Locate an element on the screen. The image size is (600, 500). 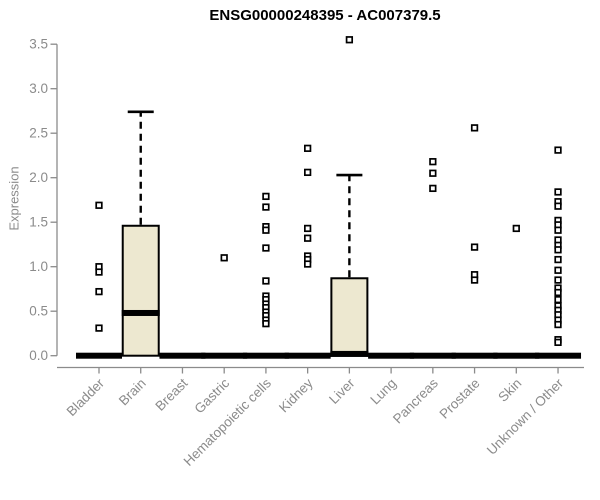
x-tick-label-bladder: Bladder is located at coordinates (86, 397).